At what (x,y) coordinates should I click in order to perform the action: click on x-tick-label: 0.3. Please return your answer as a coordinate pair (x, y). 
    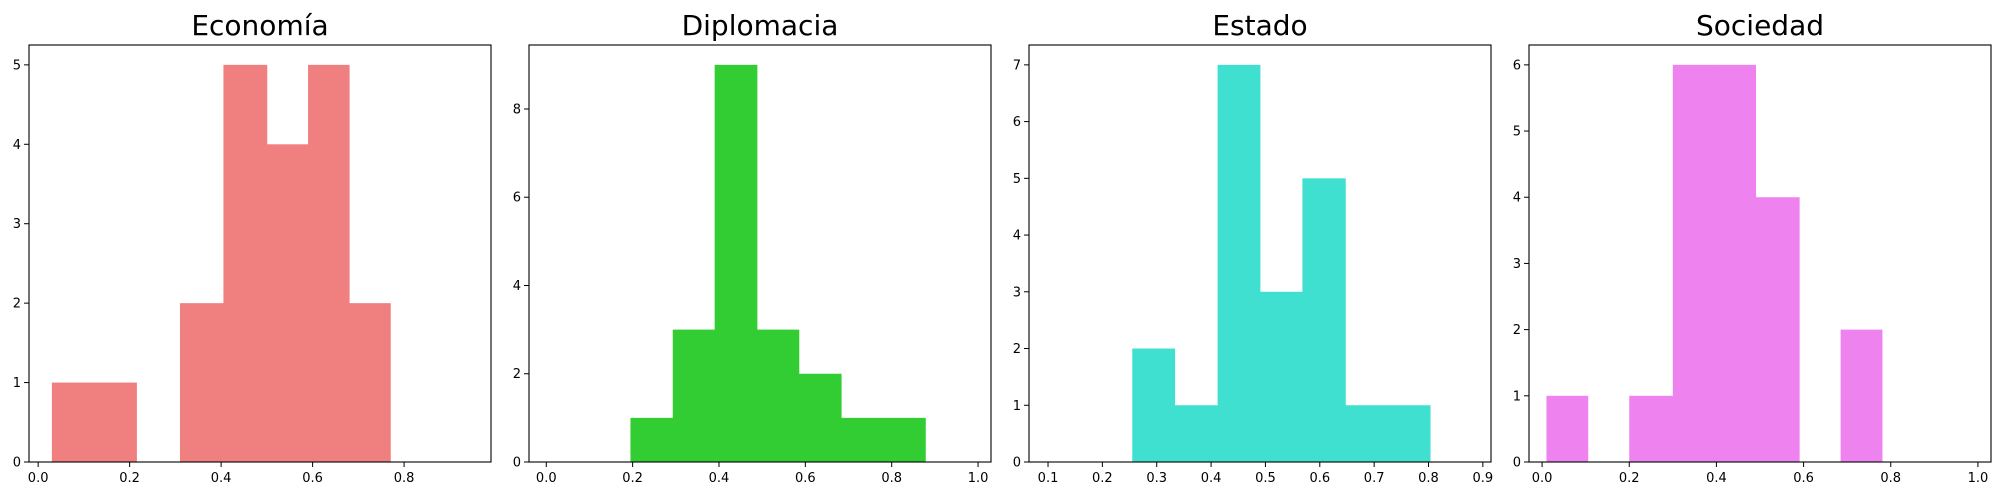
    Looking at the image, I should click on (1156, 478).